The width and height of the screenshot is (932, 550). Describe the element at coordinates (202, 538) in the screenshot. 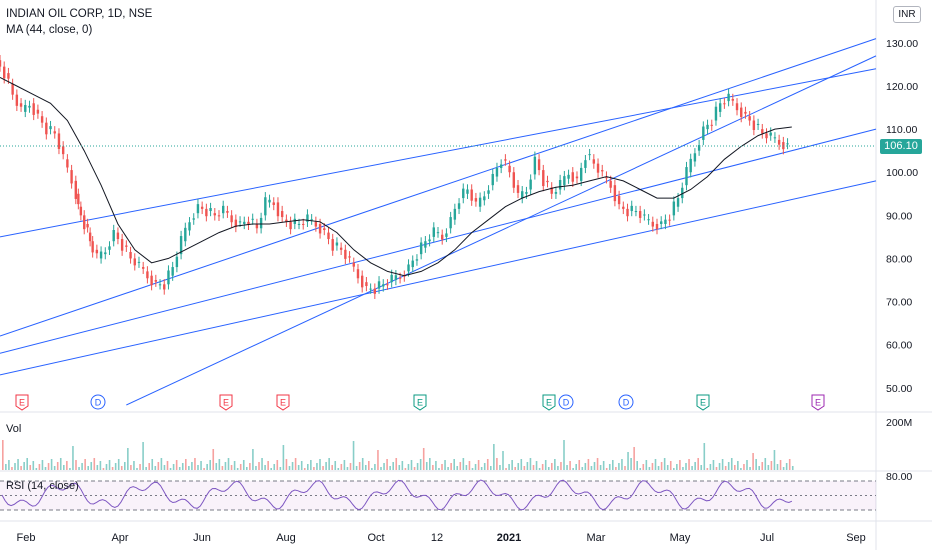

I see `time-axis-label: Jun` at that location.